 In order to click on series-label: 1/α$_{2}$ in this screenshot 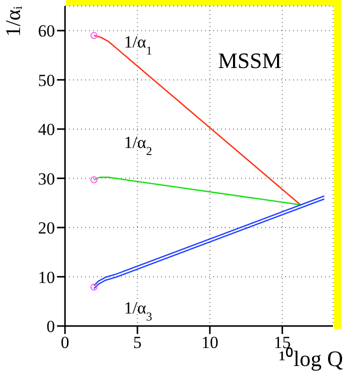, I will do `click(138, 145)`.